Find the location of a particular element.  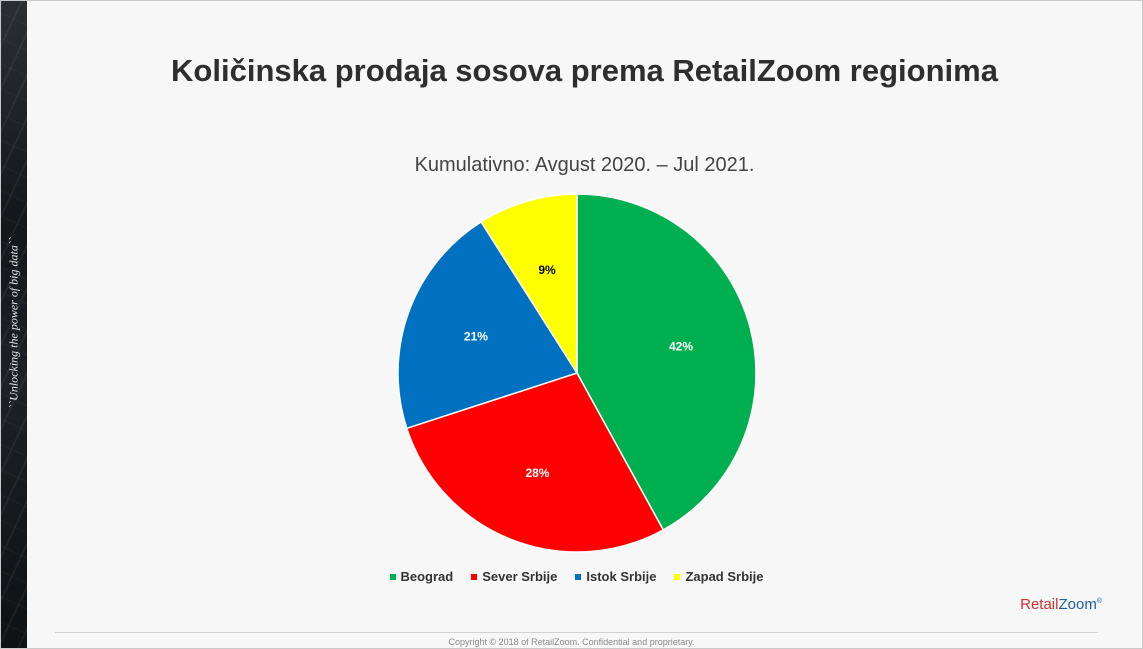

legend-label-sever-srbije: Sever Srbije is located at coordinates (520, 576).